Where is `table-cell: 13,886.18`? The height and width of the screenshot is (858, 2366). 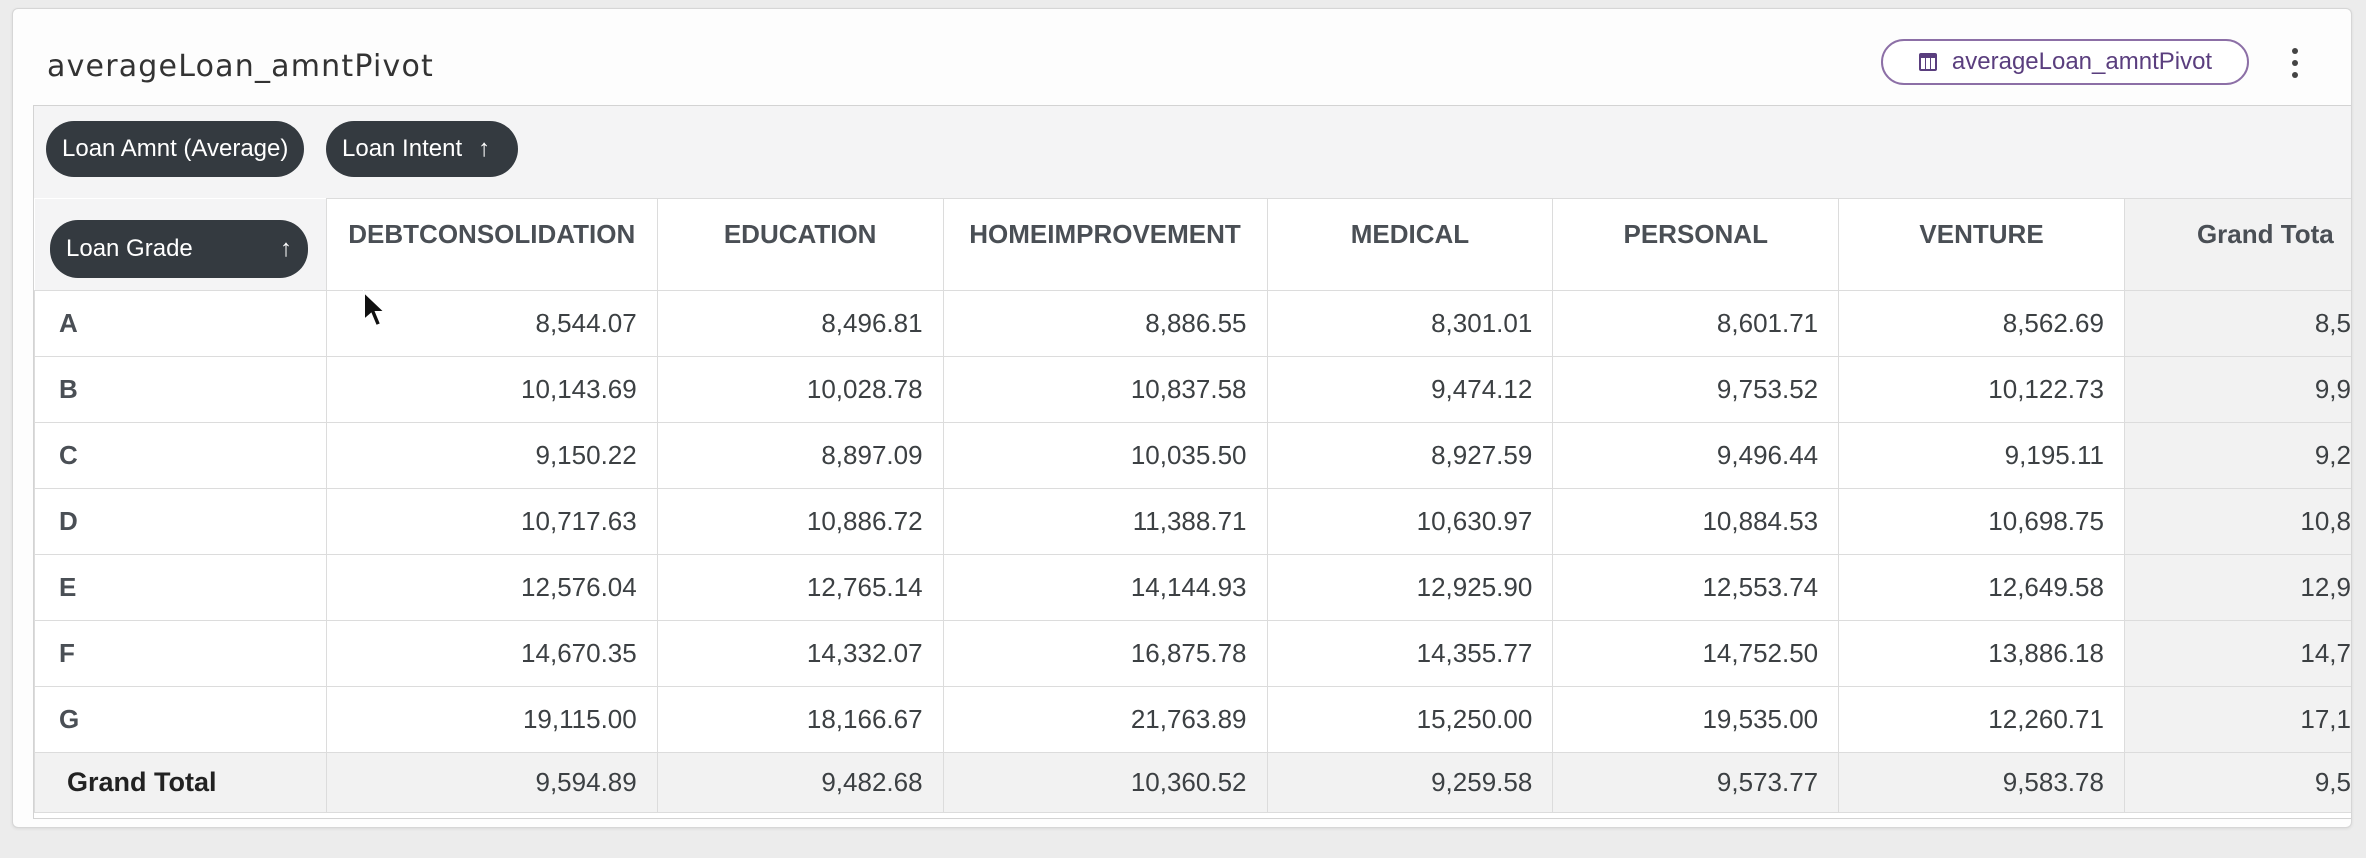 table-cell: 13,886.18 is located at coordinates (1981, 653).